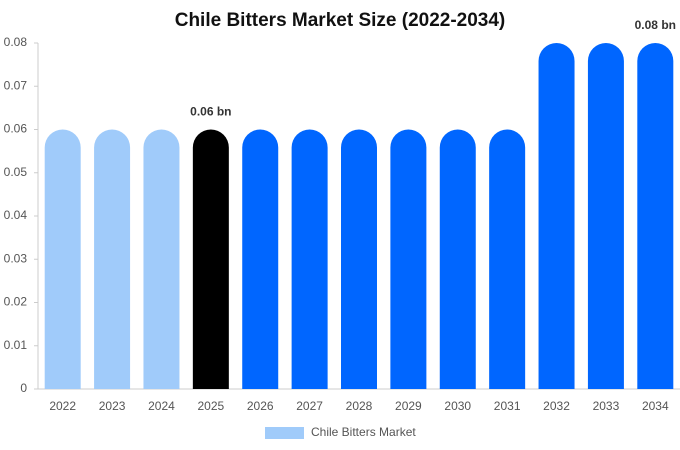 The image size is (680, 450). What do you see at coordinates (112, 406) in the screenshot?
I see `x-tick-label: 2023` at bounding box center [112, 406].